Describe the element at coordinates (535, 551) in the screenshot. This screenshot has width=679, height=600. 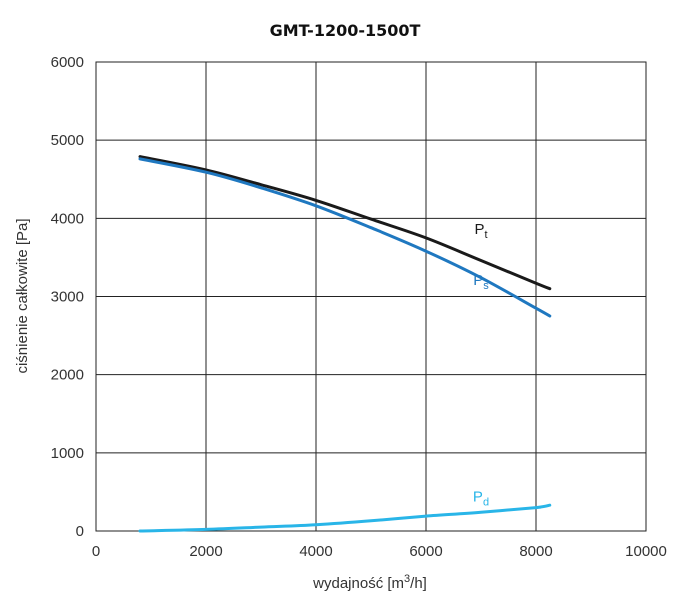
I see `x-tick-label: 8000` at that location.